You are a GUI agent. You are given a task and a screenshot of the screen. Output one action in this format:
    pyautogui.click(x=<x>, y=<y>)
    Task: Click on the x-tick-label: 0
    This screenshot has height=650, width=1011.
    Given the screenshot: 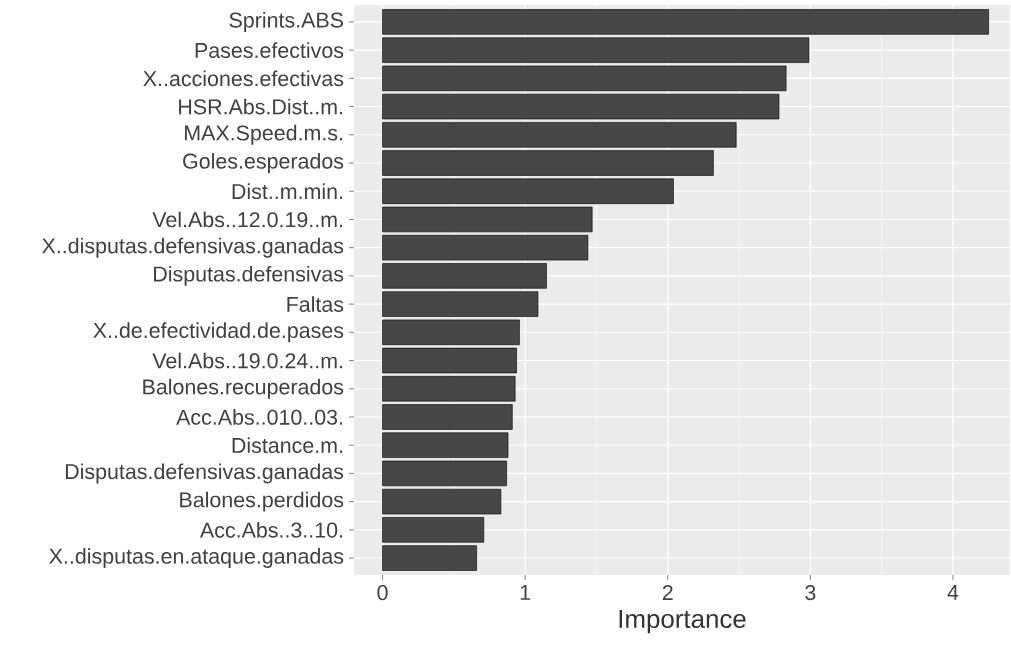 What is the action you would take?
    pyautogui.click(x=382, y=593)
    